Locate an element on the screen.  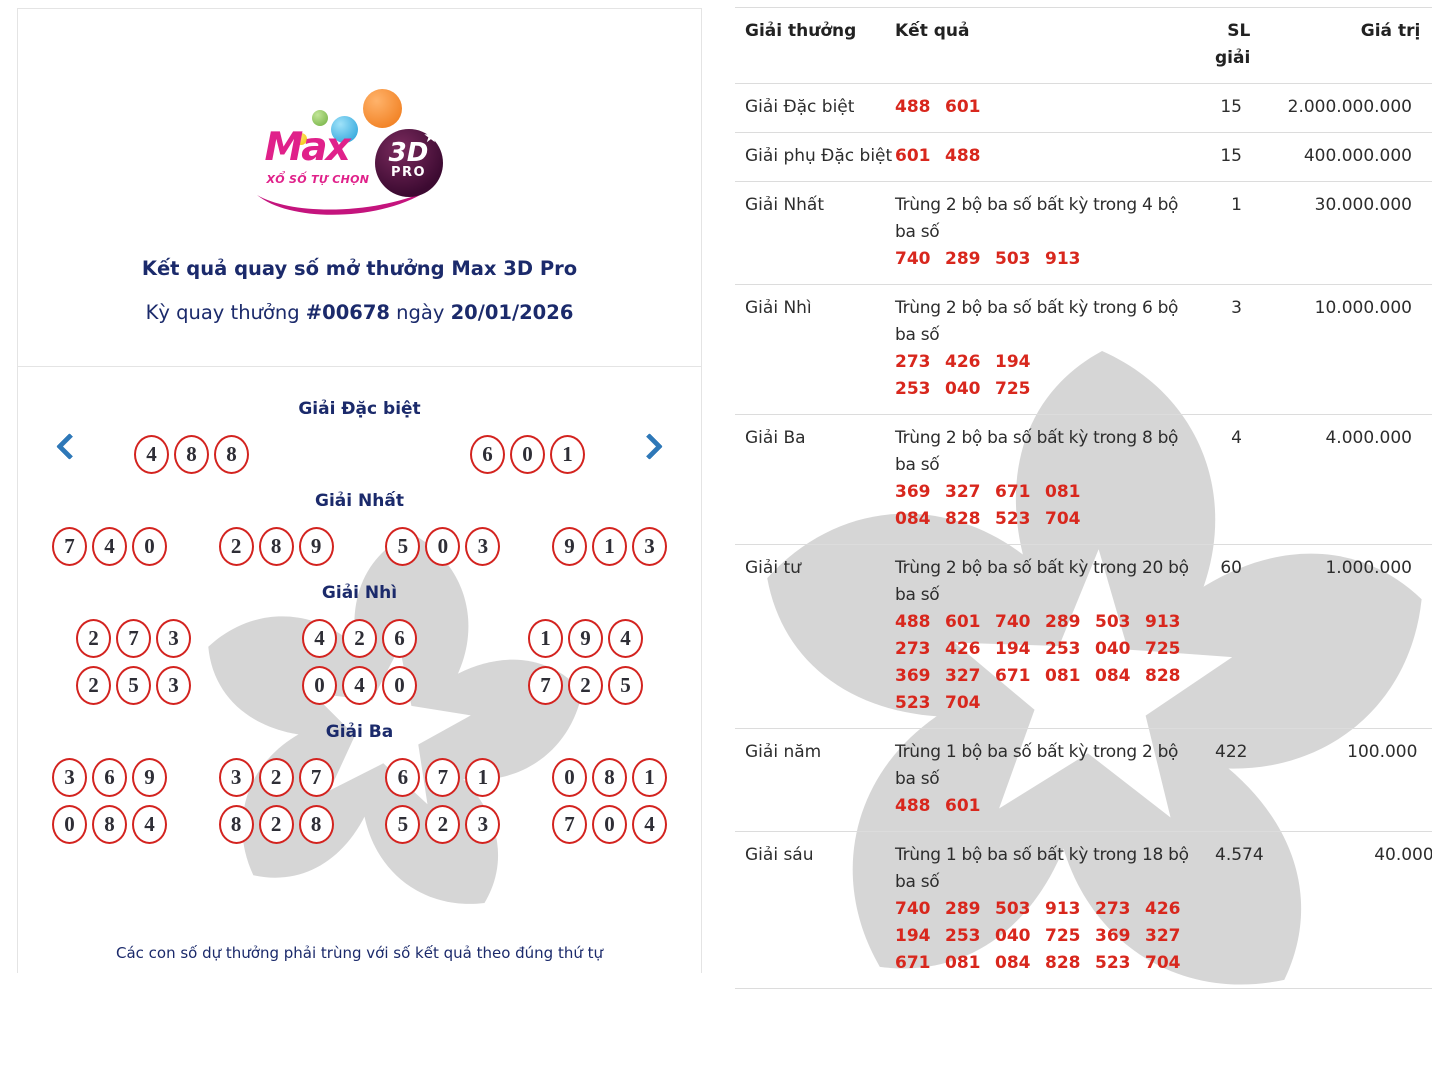
logo-ball-orange-icon is located at coordinates (382, 108).